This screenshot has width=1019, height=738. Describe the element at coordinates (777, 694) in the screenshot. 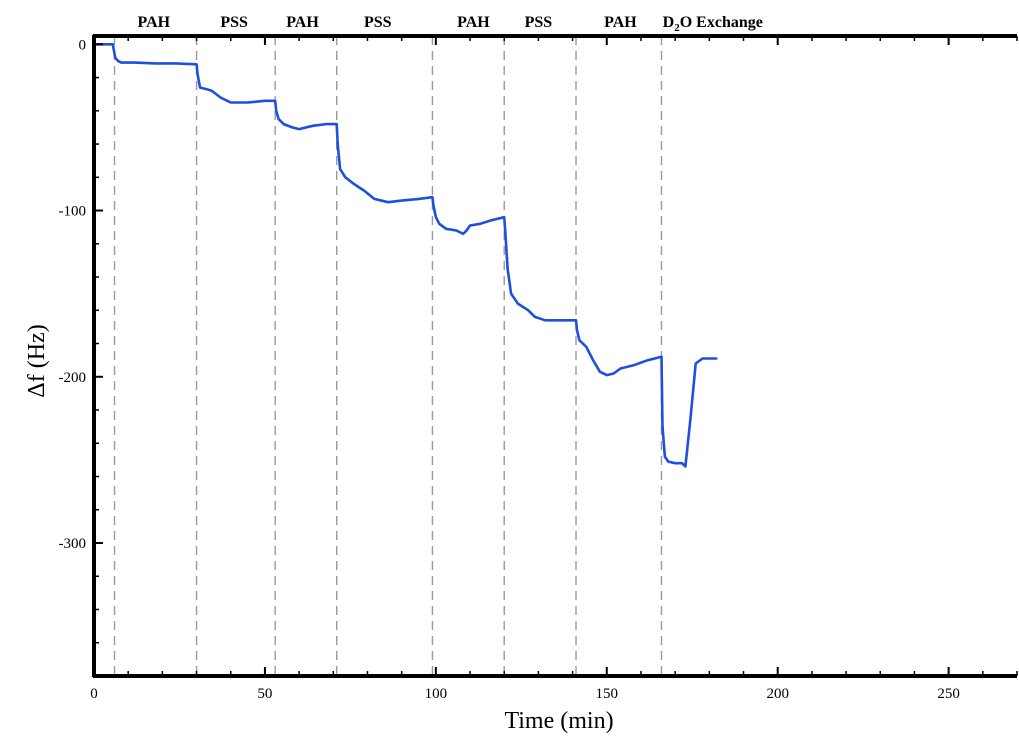

I see `x-tick-label: 200` at that location.